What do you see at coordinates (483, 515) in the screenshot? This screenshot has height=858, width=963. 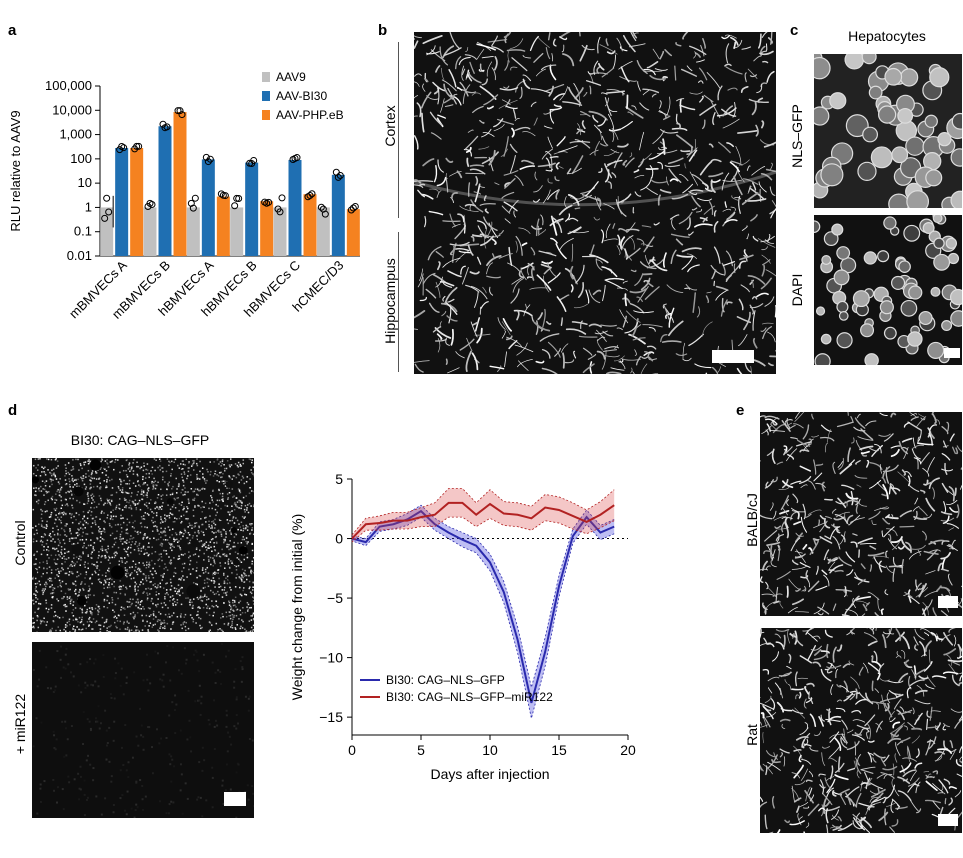 I see `error-band` at bounding box center [483, 515].